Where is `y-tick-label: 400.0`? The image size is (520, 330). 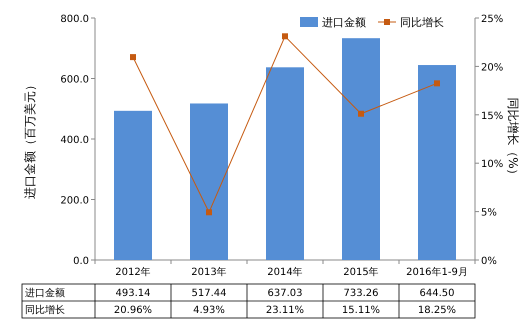
y-tick-label: 400.0 is located at coordinates (74, 140).